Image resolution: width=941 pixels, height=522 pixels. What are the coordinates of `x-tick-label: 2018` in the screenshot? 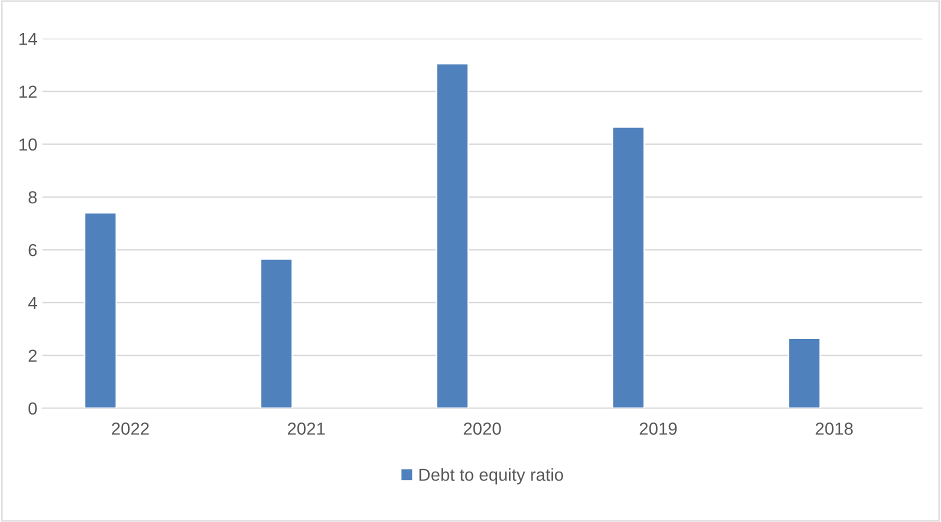 It's located at (834, 428).